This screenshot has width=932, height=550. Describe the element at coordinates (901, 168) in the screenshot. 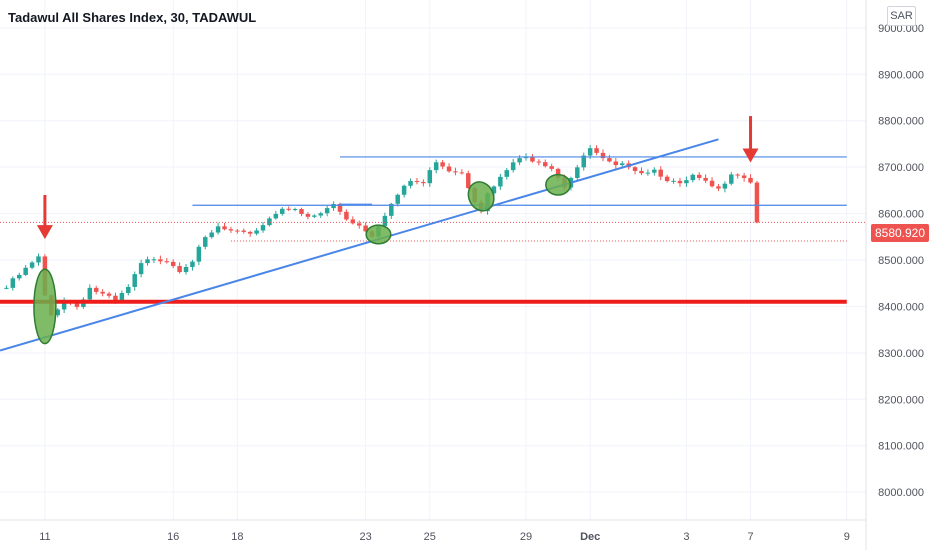

I see `price-axis-label: 8700.000` at that location.